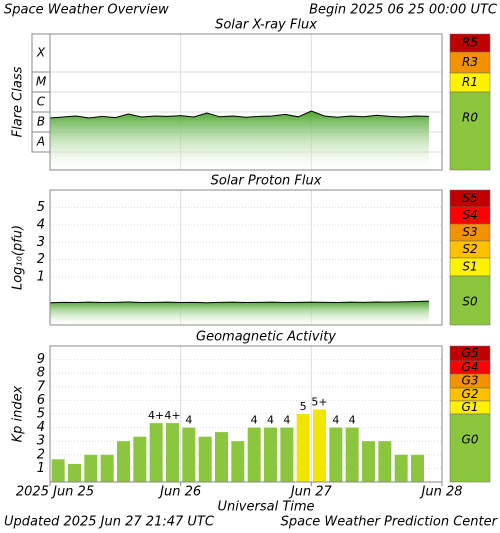 This screenshot has height=533, width=500. I want to click on y-tick-label: 9, so click(41, 359).